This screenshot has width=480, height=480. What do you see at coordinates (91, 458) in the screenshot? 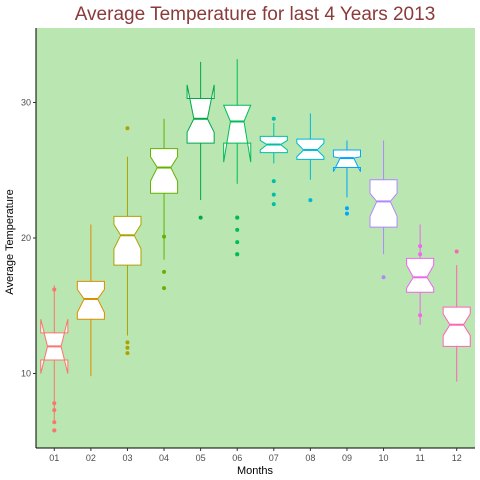
I see `x-tick-label: 02` at bounding box center [91, 458].